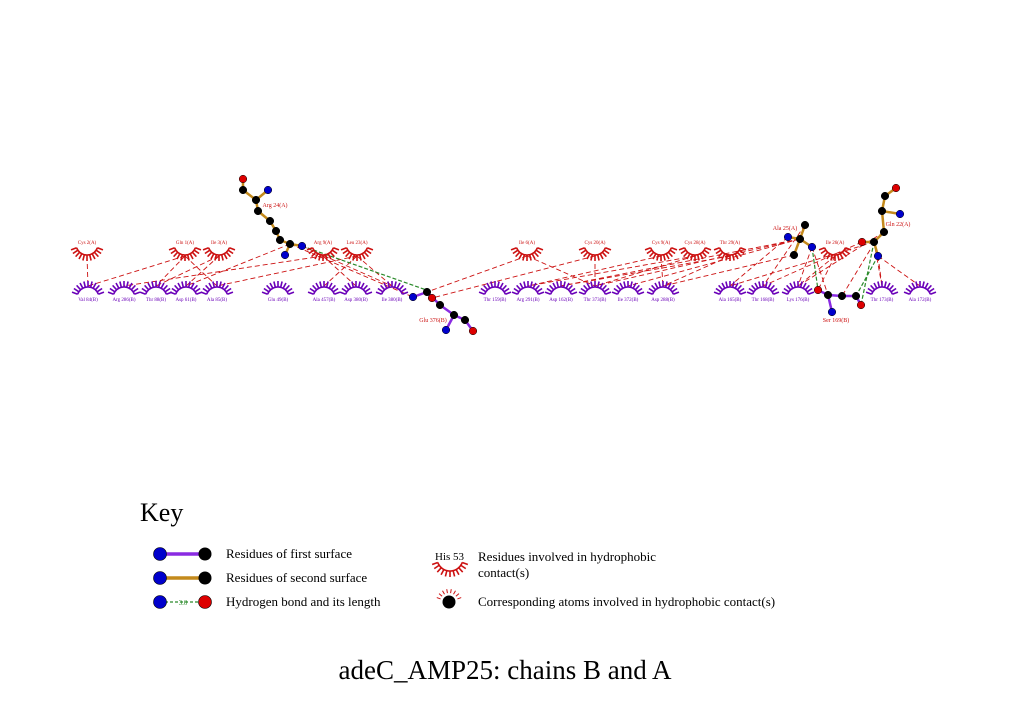 Image resolution: width=1010 pixels, height=720 pixels. I want to click on residue-label-cys-2-a: Cys 2(A), so click(87, 243).